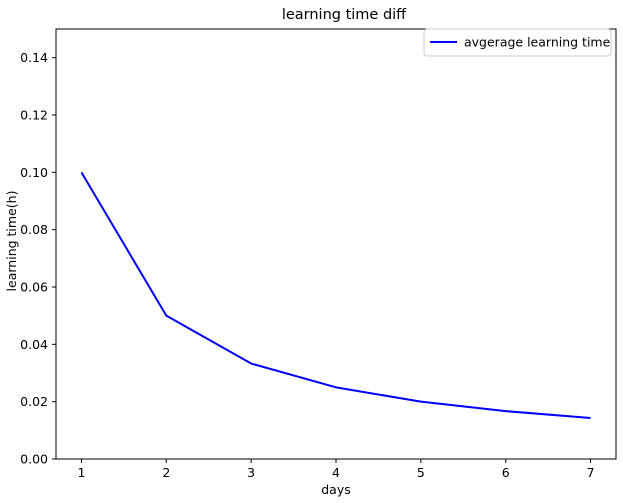  Describe the element at coordinates (34, 287) in the screenshot. I see `y-tick-label: 0.06` at that location.